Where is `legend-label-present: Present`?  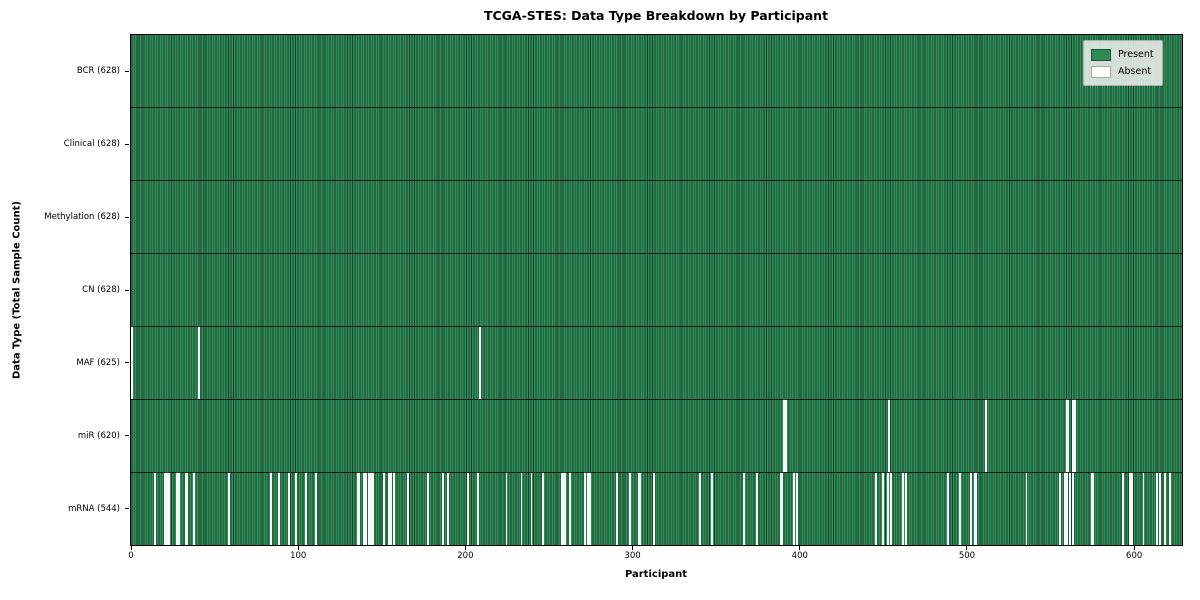 legend-label-present: Present is located at coordinates (1136, 54).